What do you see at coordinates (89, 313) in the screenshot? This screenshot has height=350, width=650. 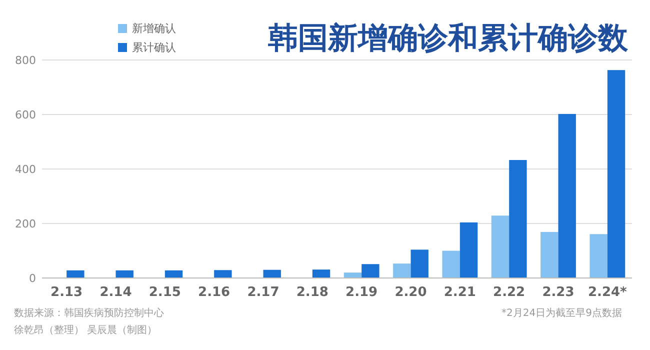 I see `source-note: 数据来源：韩国疾病预防控制中心` at bounding box center [89, 313].